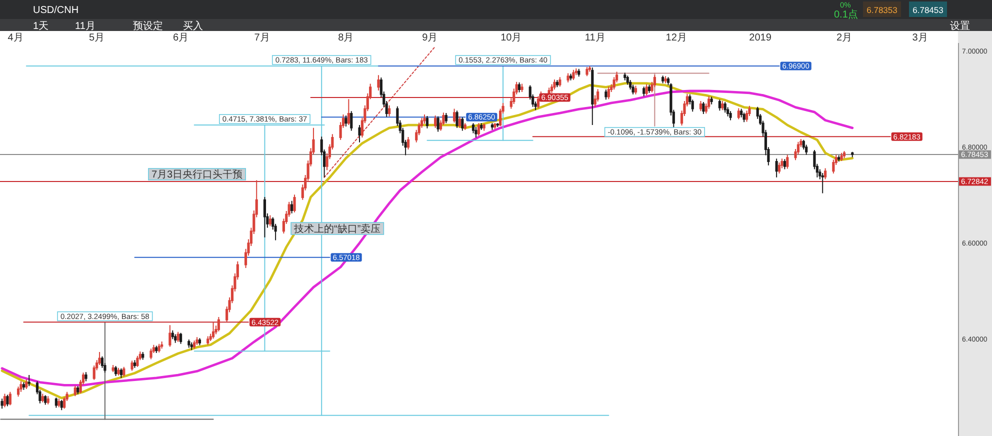 This screenshot has width=992, height=436. What do you see at coordinates (511, 38) in the screenshot?
I see `x-tick-label: 10月` at bounding box center [511, 38].